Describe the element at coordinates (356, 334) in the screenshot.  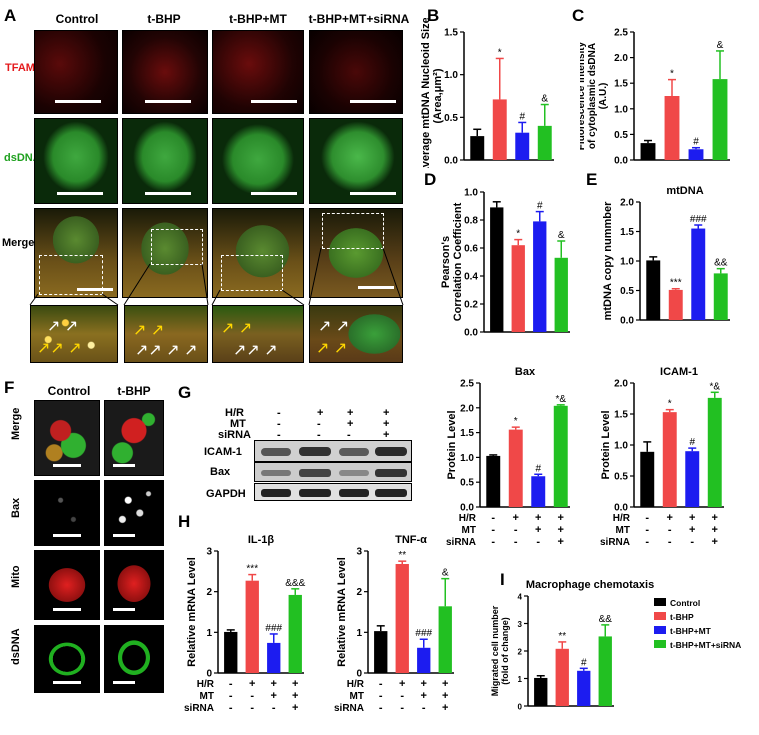
I see `zoom-image-tbhp-mt-sirna: ↗ ↗ ↗ ↗` at that location.